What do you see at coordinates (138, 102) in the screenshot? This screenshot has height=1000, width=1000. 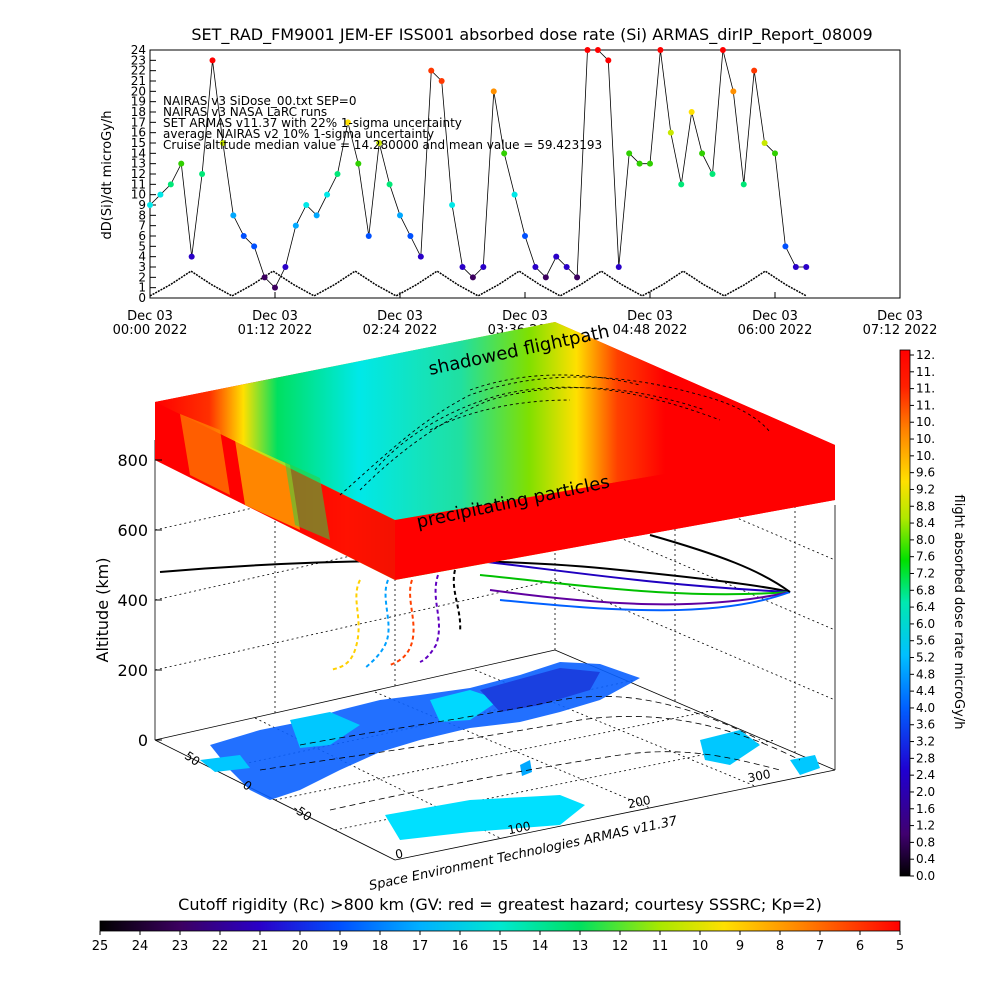 I see `y-tick-label: 19` at bounding box center [138, 102].